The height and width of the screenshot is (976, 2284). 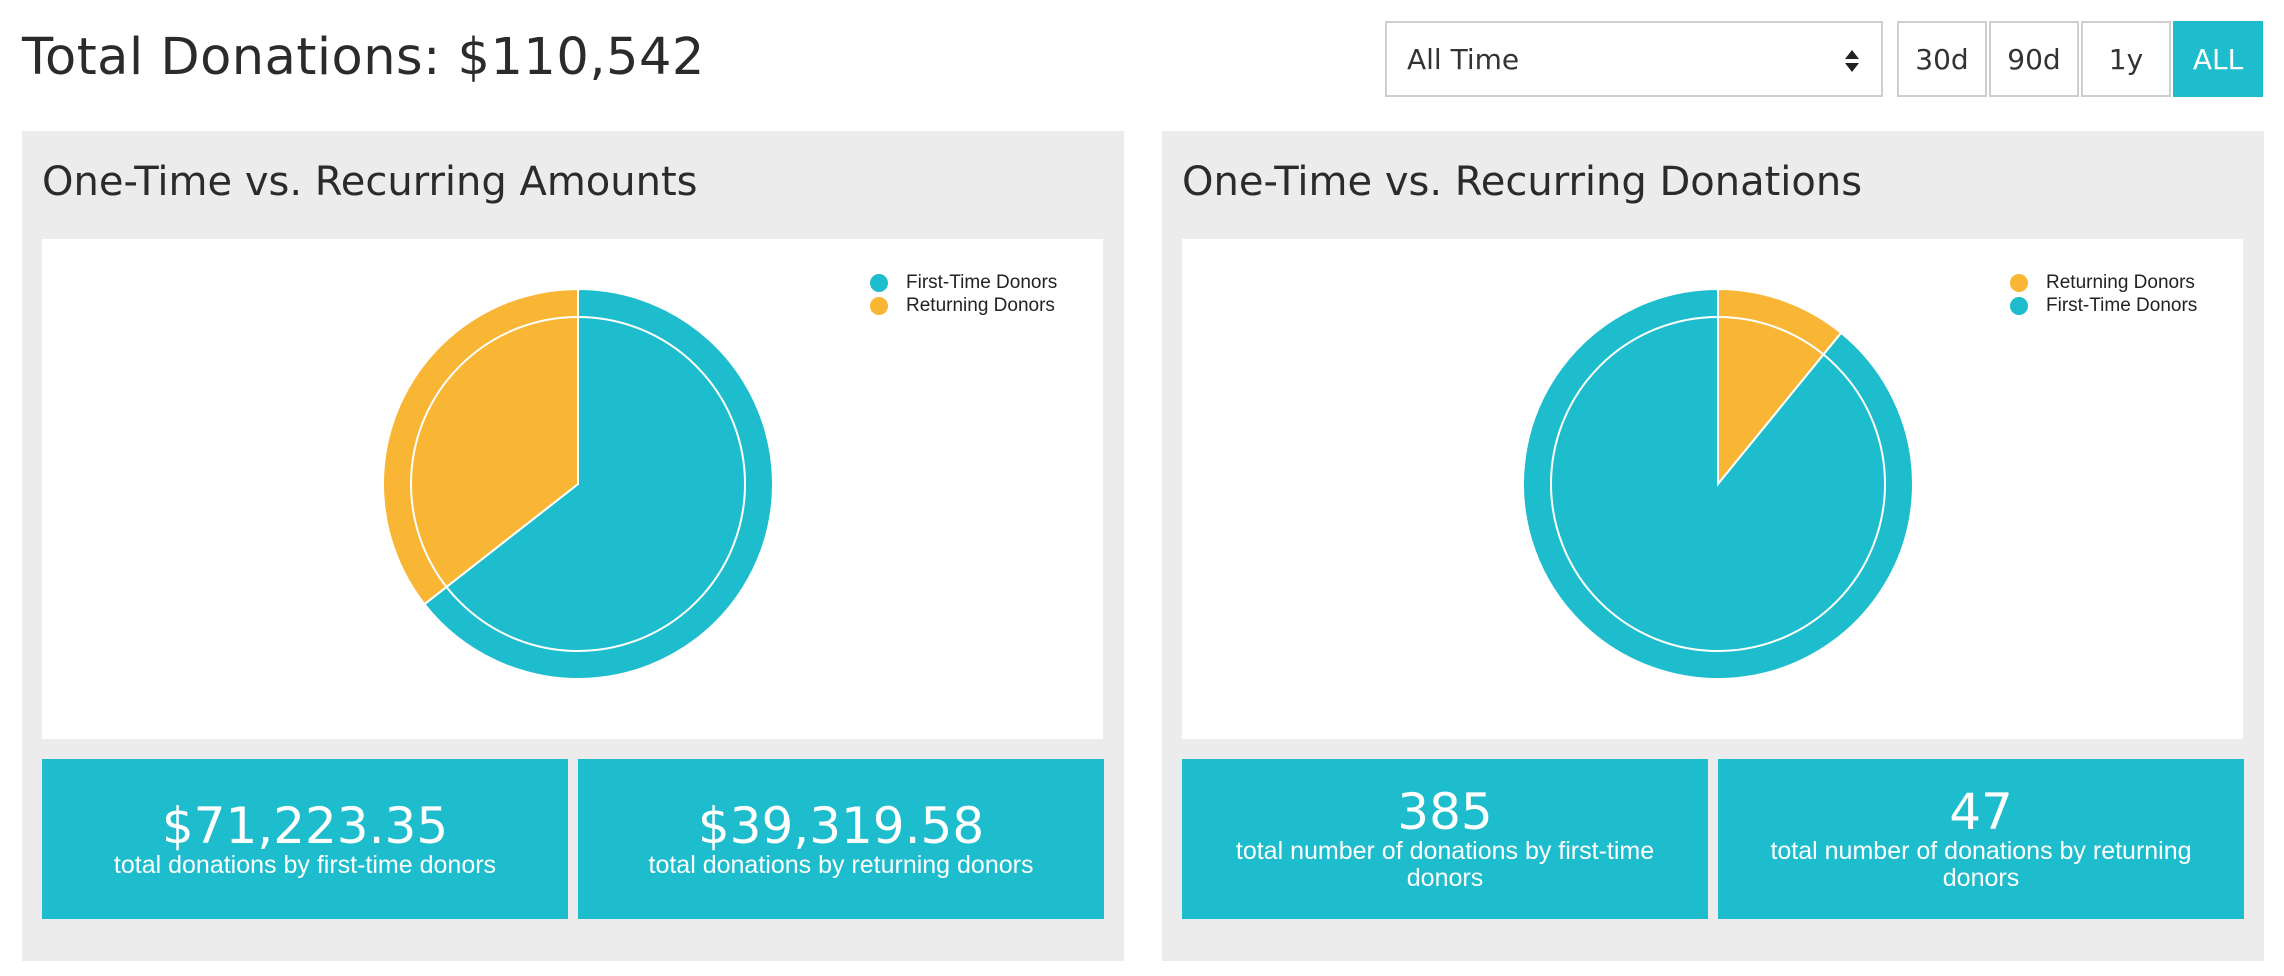 I want to click on date-range-select: All Time, so click(x=1634, y=59).